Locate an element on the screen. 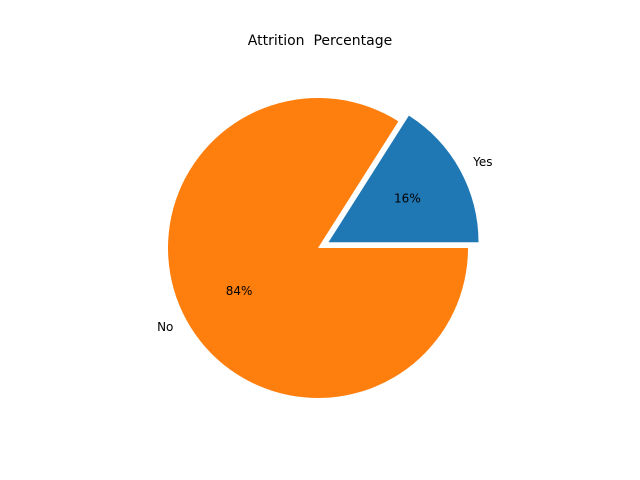 The width and height of the screenshot is (640, 480). slice-label-yes: Yes is located at coordinates (482, 162).